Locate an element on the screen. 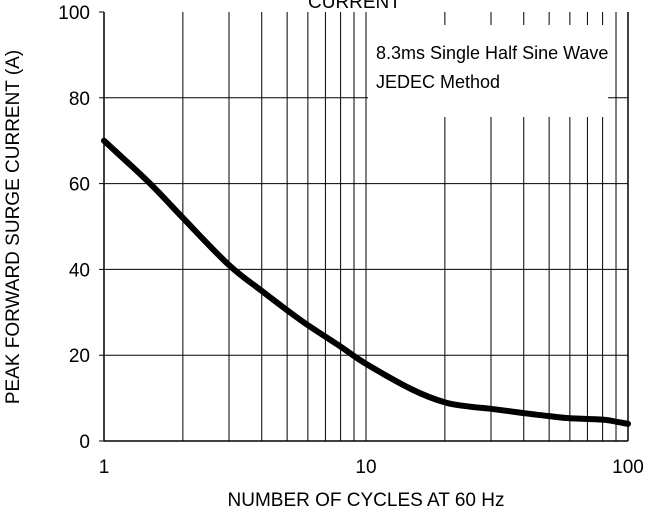 The height and width of the screenshot is (517, 655). y-tick-label: 0 is located at coordinates (84, 442).